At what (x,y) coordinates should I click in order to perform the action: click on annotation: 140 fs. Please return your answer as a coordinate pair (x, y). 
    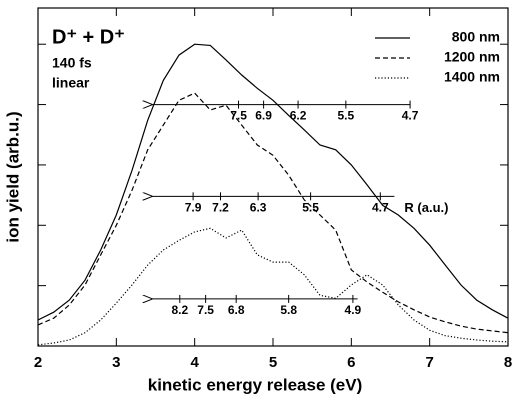
    Looking at the image, I should click on (72, 63).